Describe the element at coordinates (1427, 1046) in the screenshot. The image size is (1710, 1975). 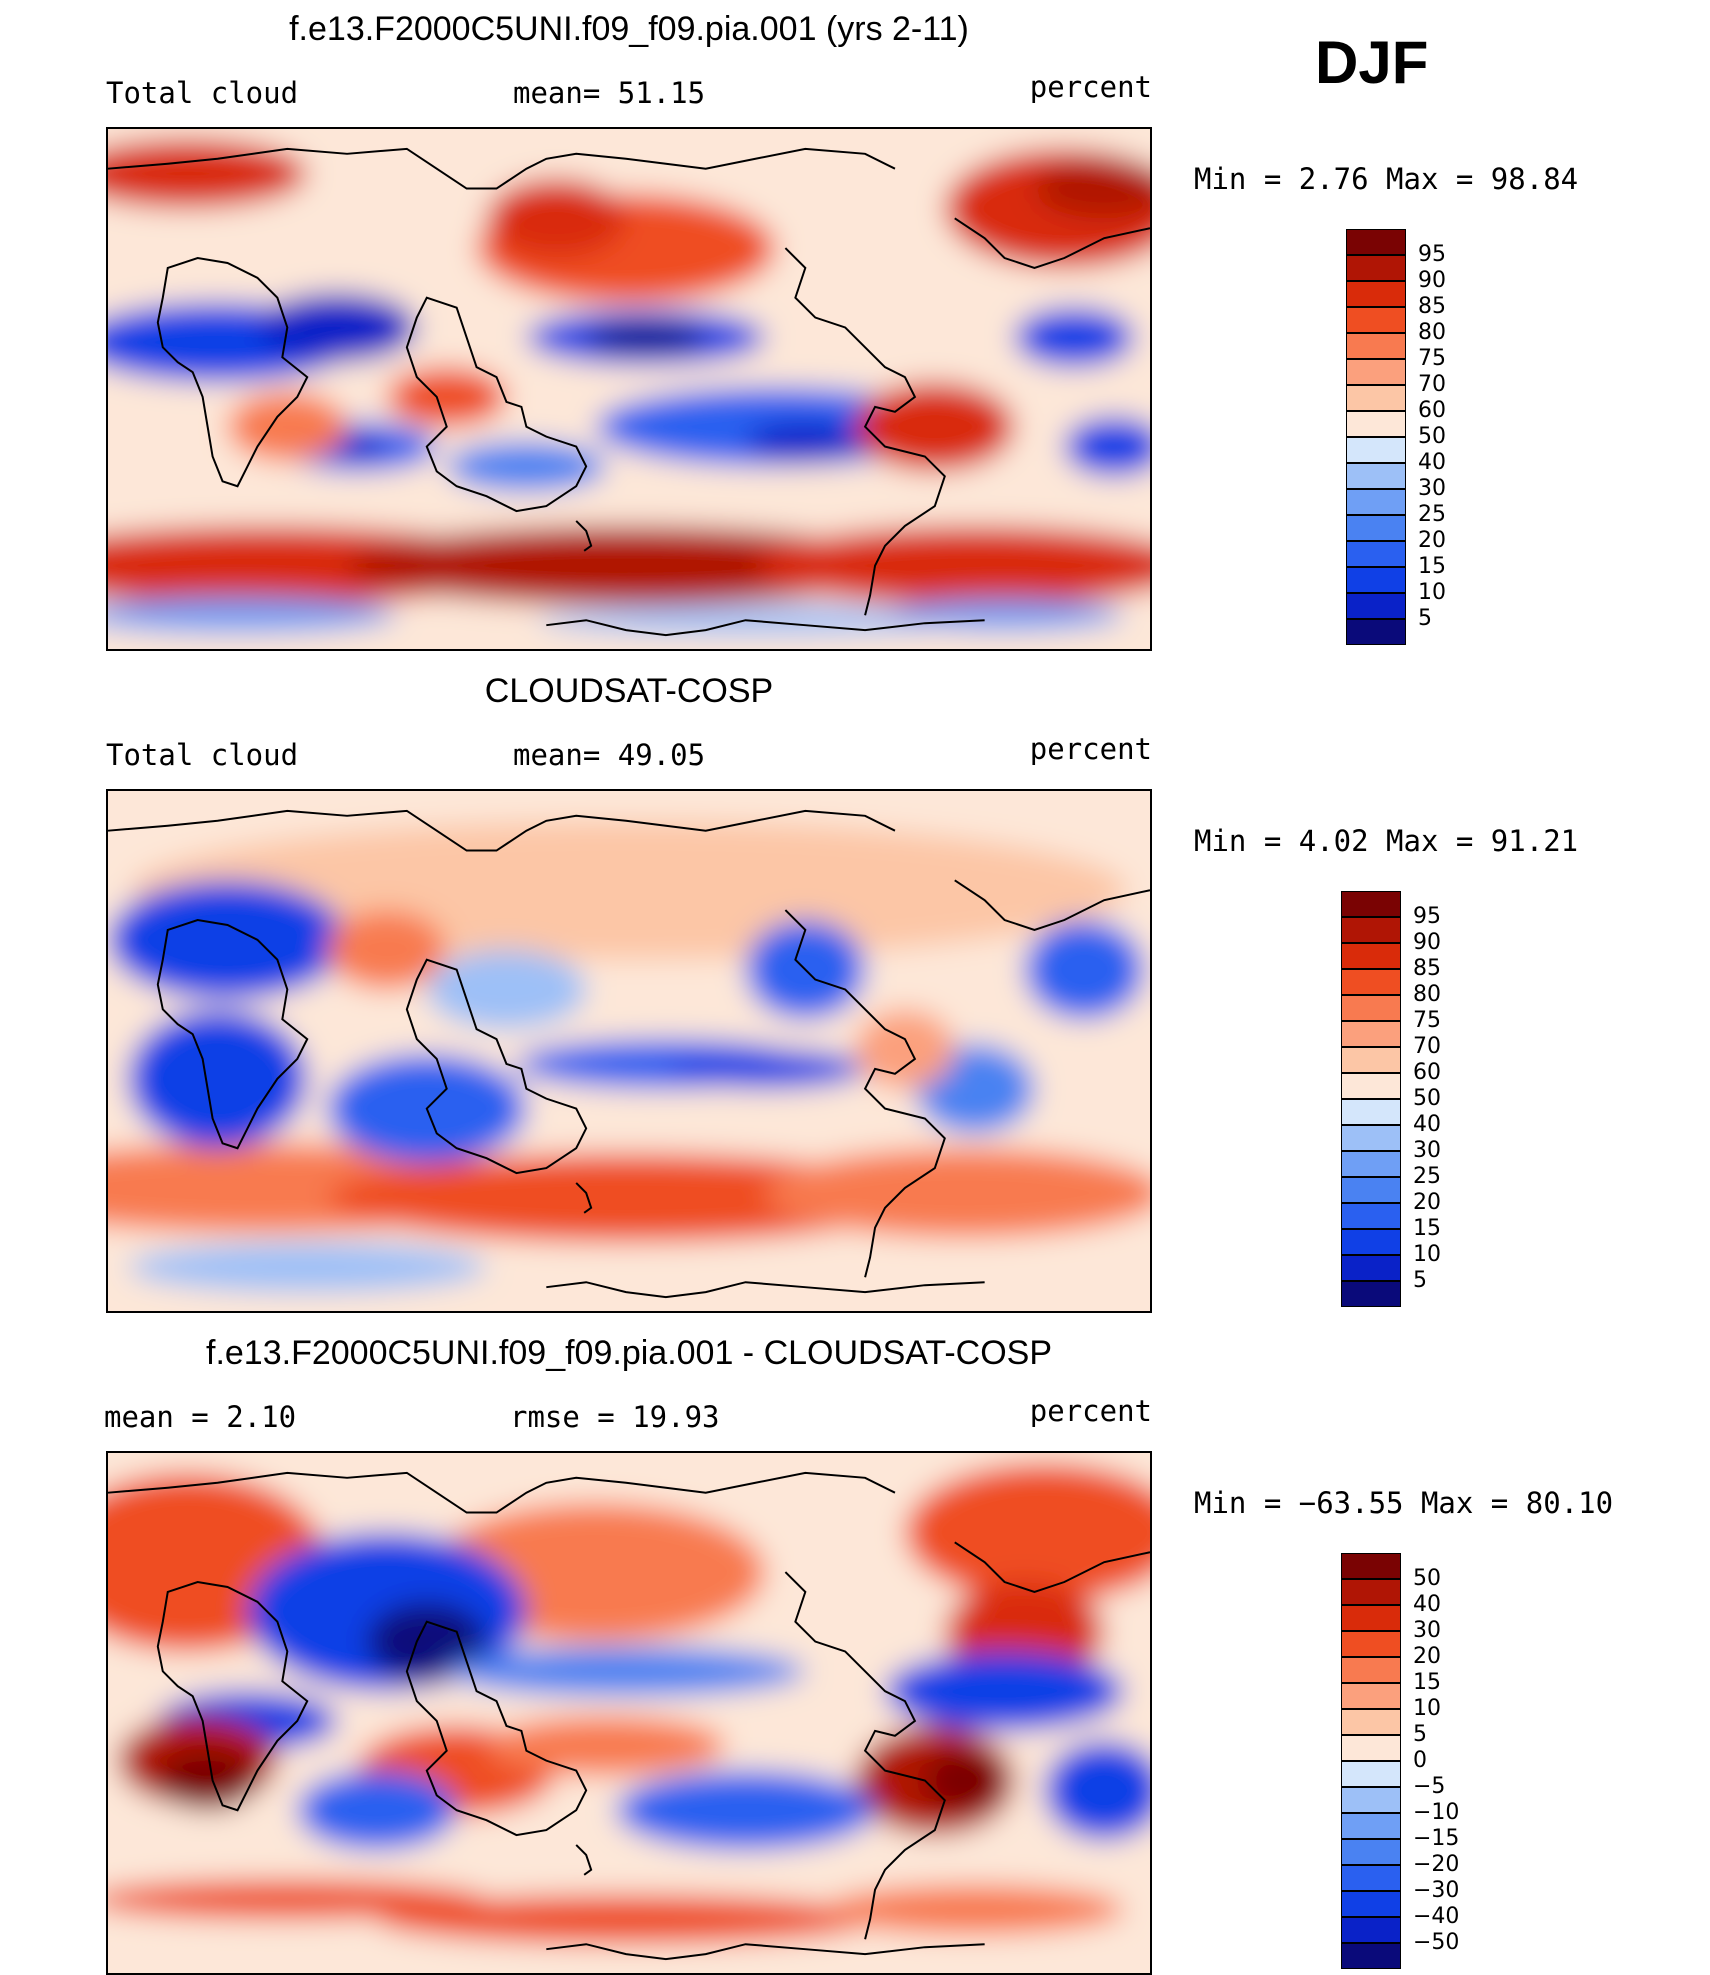
I see `colorbar-tick-label: 70` at that location.